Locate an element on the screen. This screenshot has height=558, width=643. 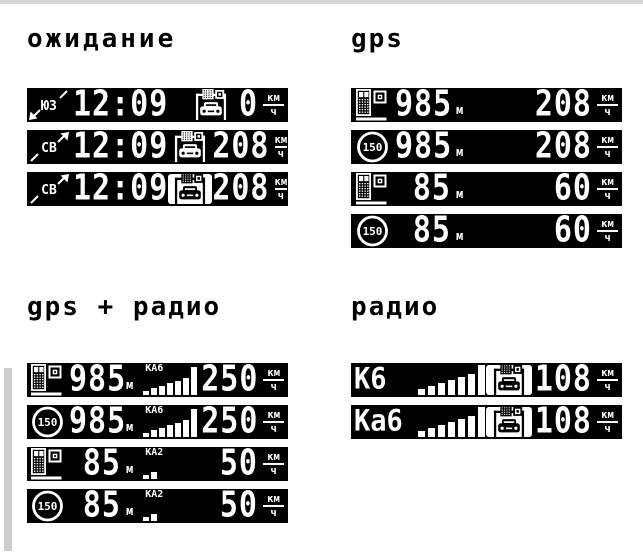
radio-displays: К6 108 км ч Ка6 108 км ч is located at coordinates (486, 399).